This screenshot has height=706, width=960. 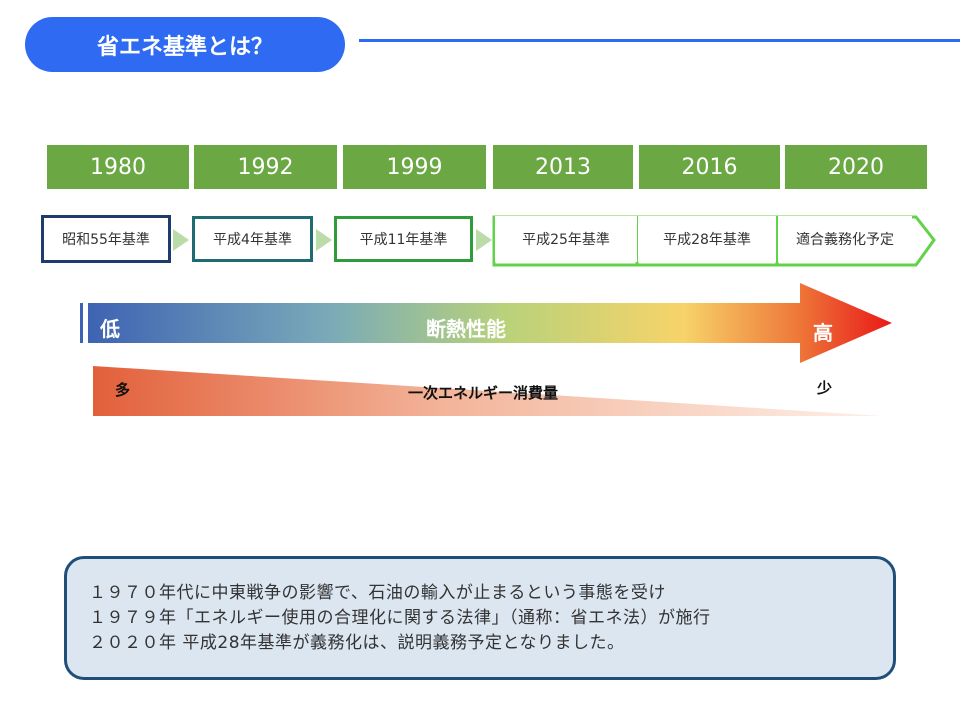 What do you see at coordinates (845, 239) in the screenshot?
I see `standard-mandatory: 適合義務化予定` at bounding box center [845, 239].